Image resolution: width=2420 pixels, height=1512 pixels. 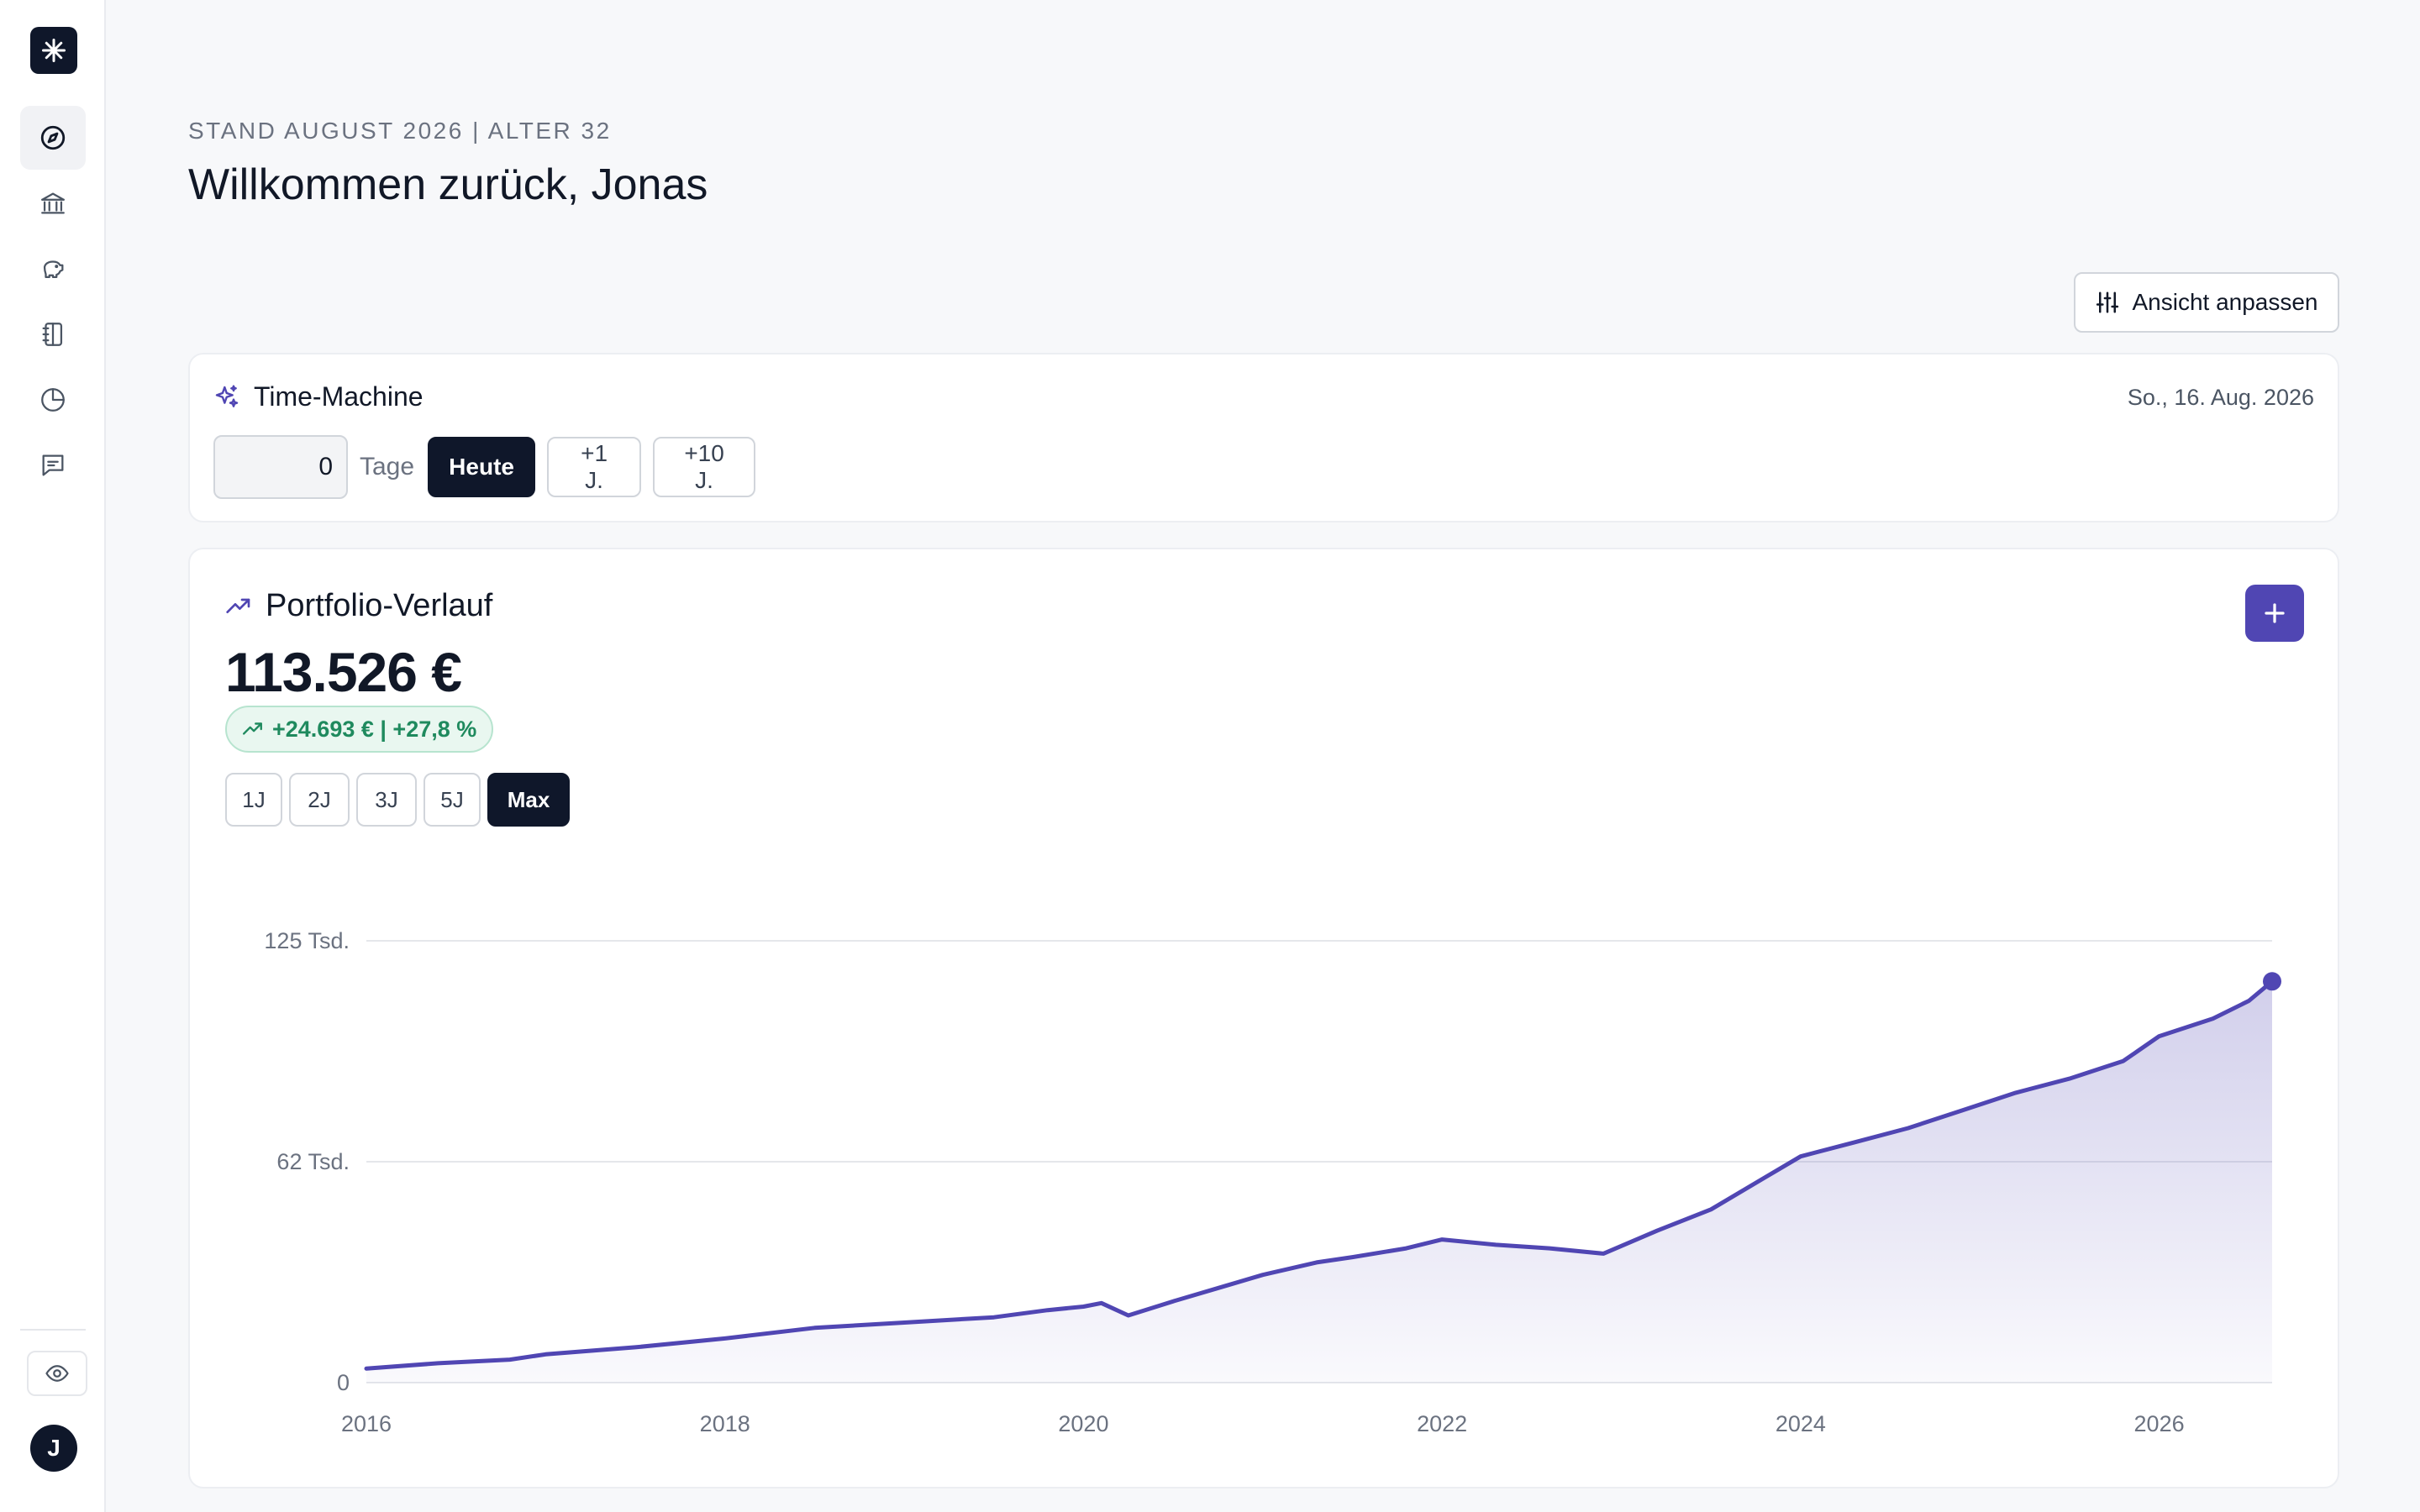 What do you see at coordinates (386, 800) in the screenshot?
I see `range-3y-button: 3J` at bounding box center [386, 800].